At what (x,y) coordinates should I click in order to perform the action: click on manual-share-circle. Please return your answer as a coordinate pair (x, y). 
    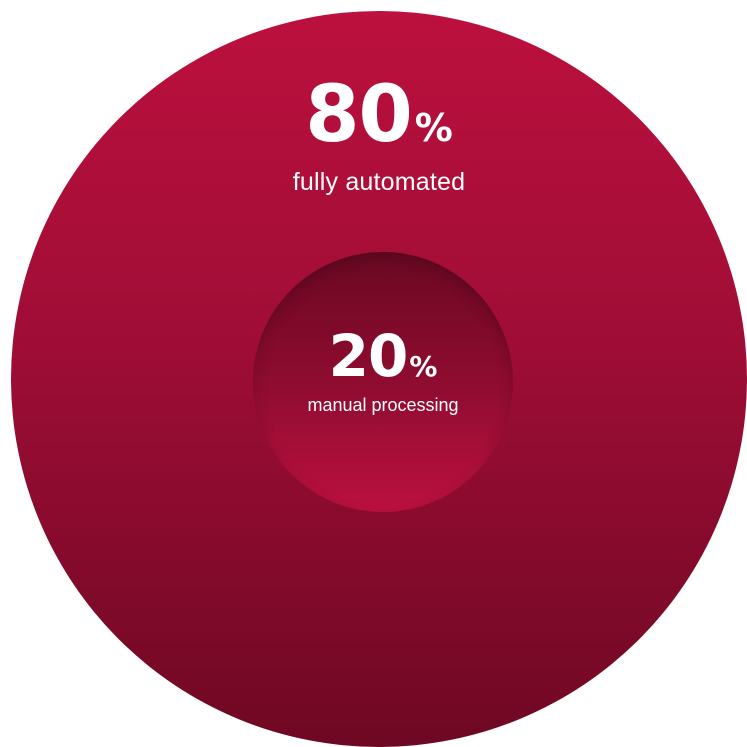
    Looking at the image, I should click on (383, 382).